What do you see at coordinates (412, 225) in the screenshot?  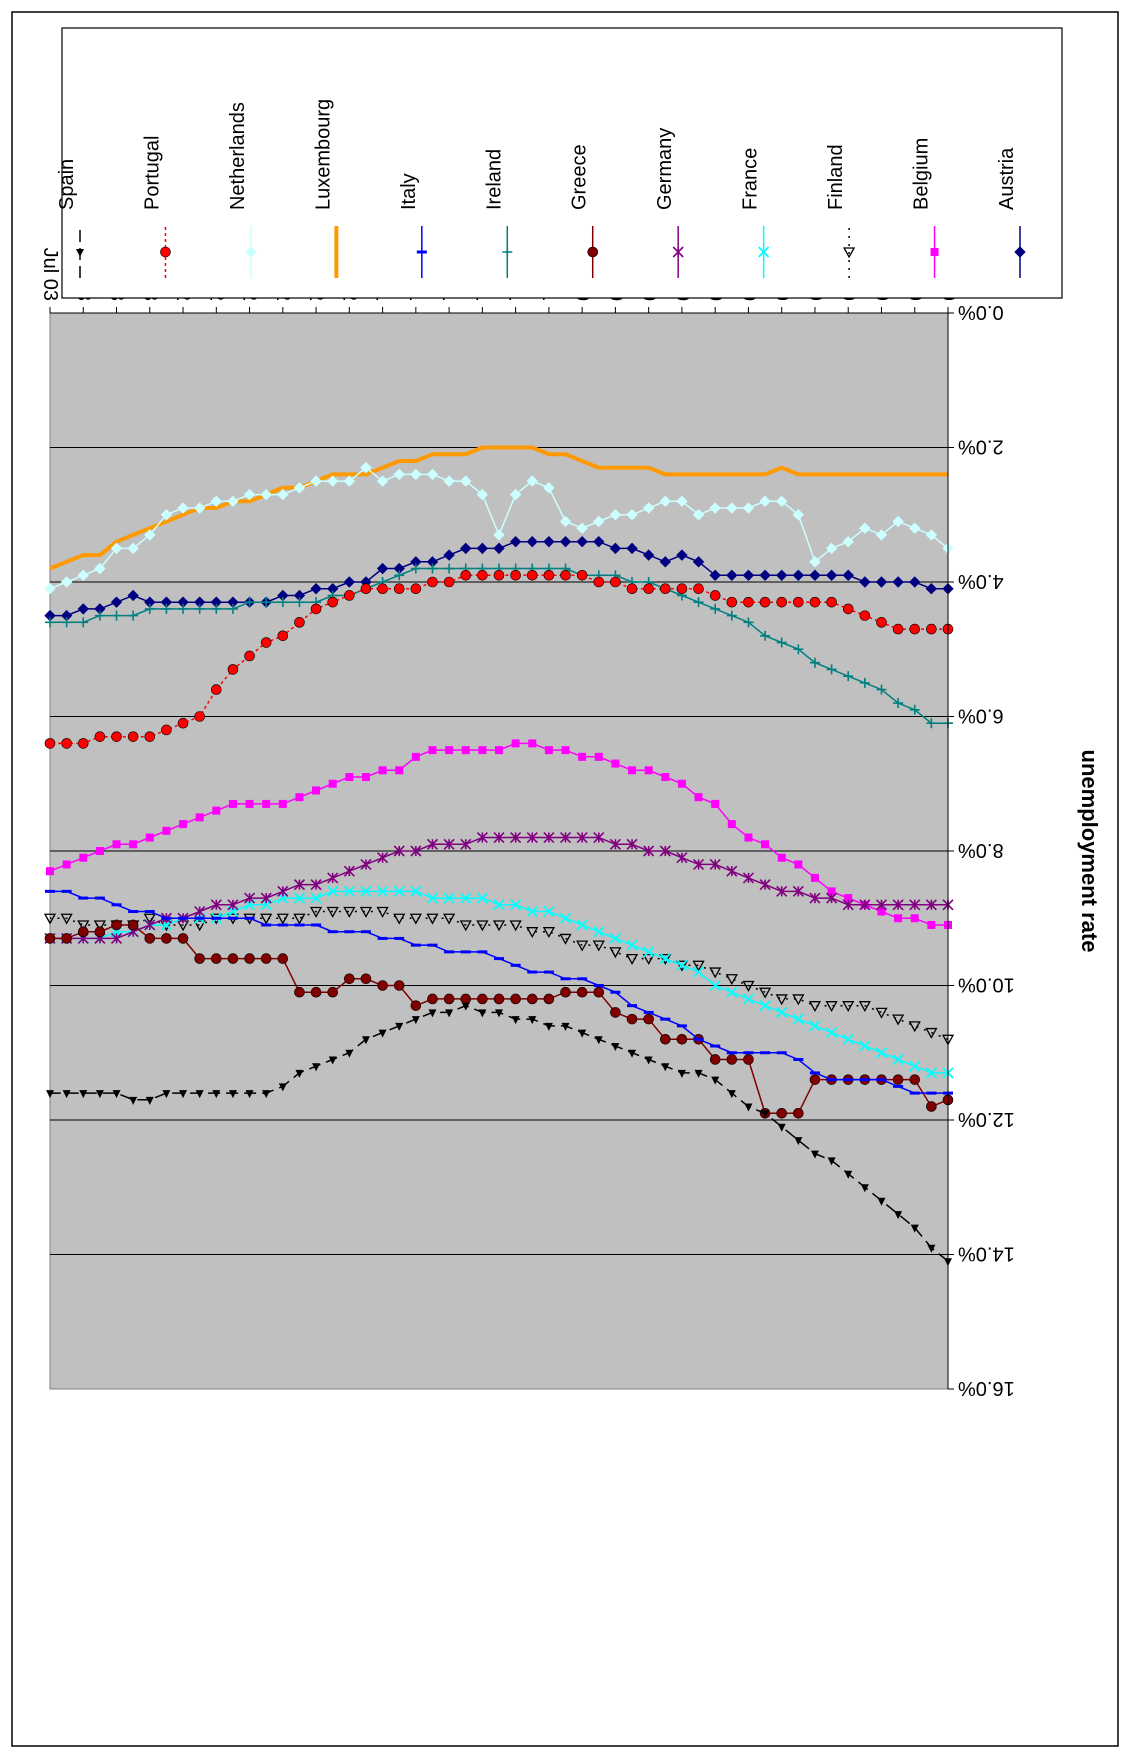 I see `legend-entry-italy: Italy` at bounding box center [412, 225].